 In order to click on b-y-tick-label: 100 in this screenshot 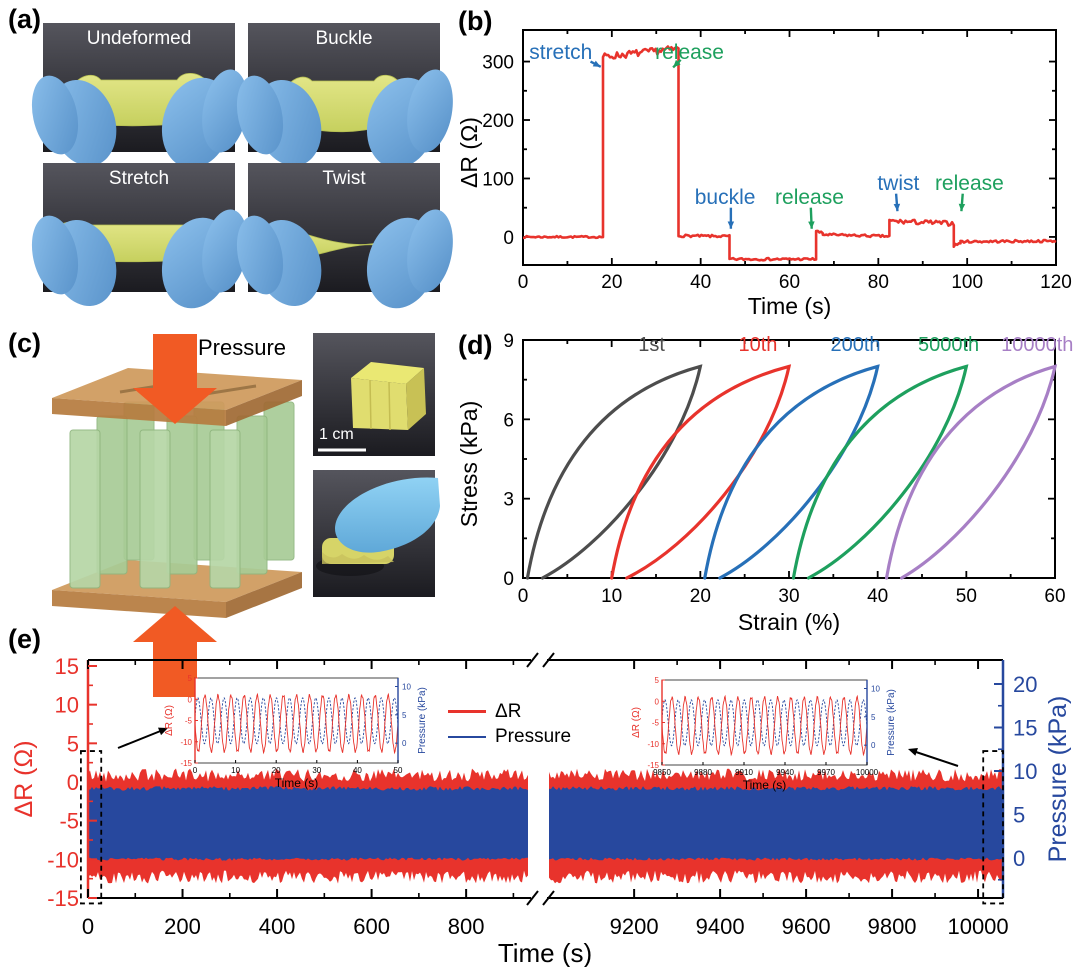, I will do `click(498, 179)`.